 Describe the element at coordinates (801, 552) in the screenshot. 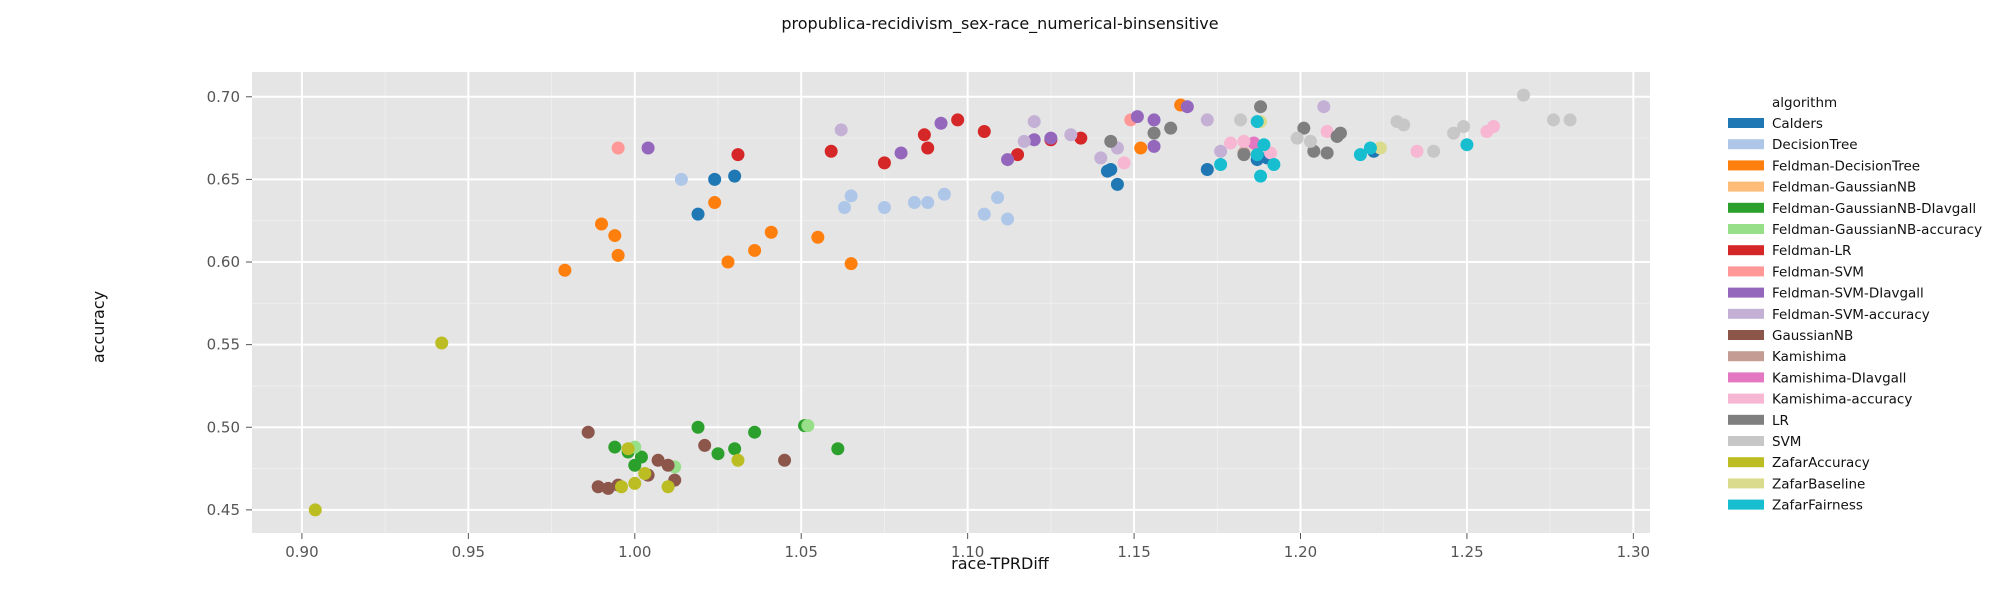

I see `x-tick-label: 1.05` at that location.